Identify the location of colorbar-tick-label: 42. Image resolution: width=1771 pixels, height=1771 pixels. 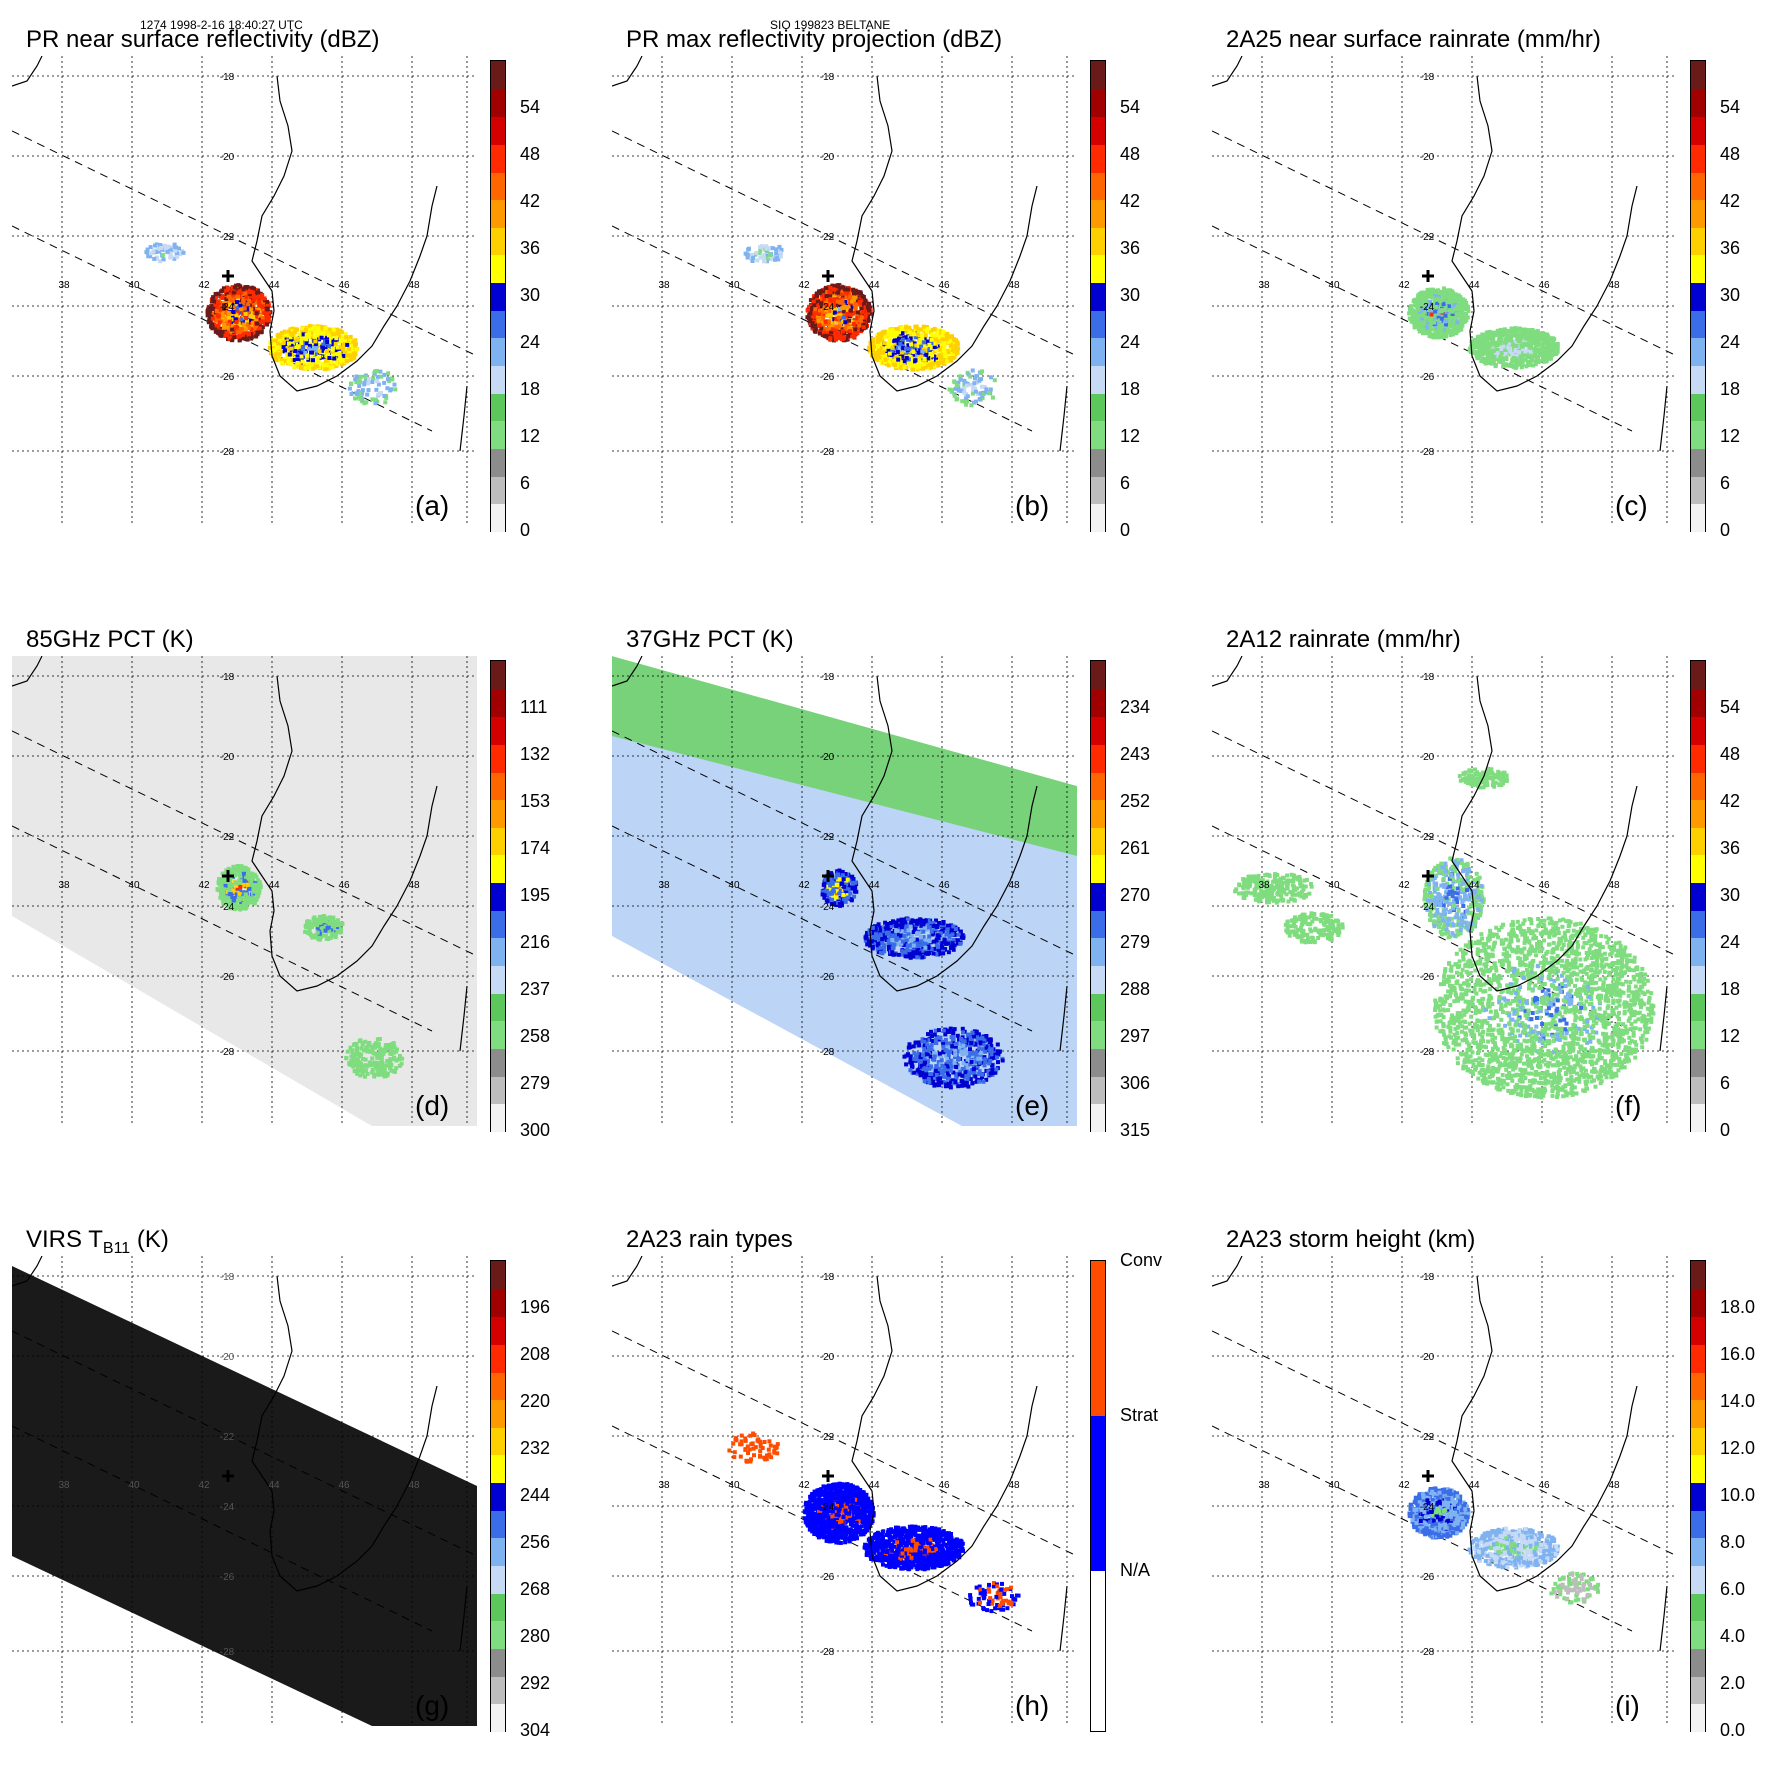
(1730, 201).